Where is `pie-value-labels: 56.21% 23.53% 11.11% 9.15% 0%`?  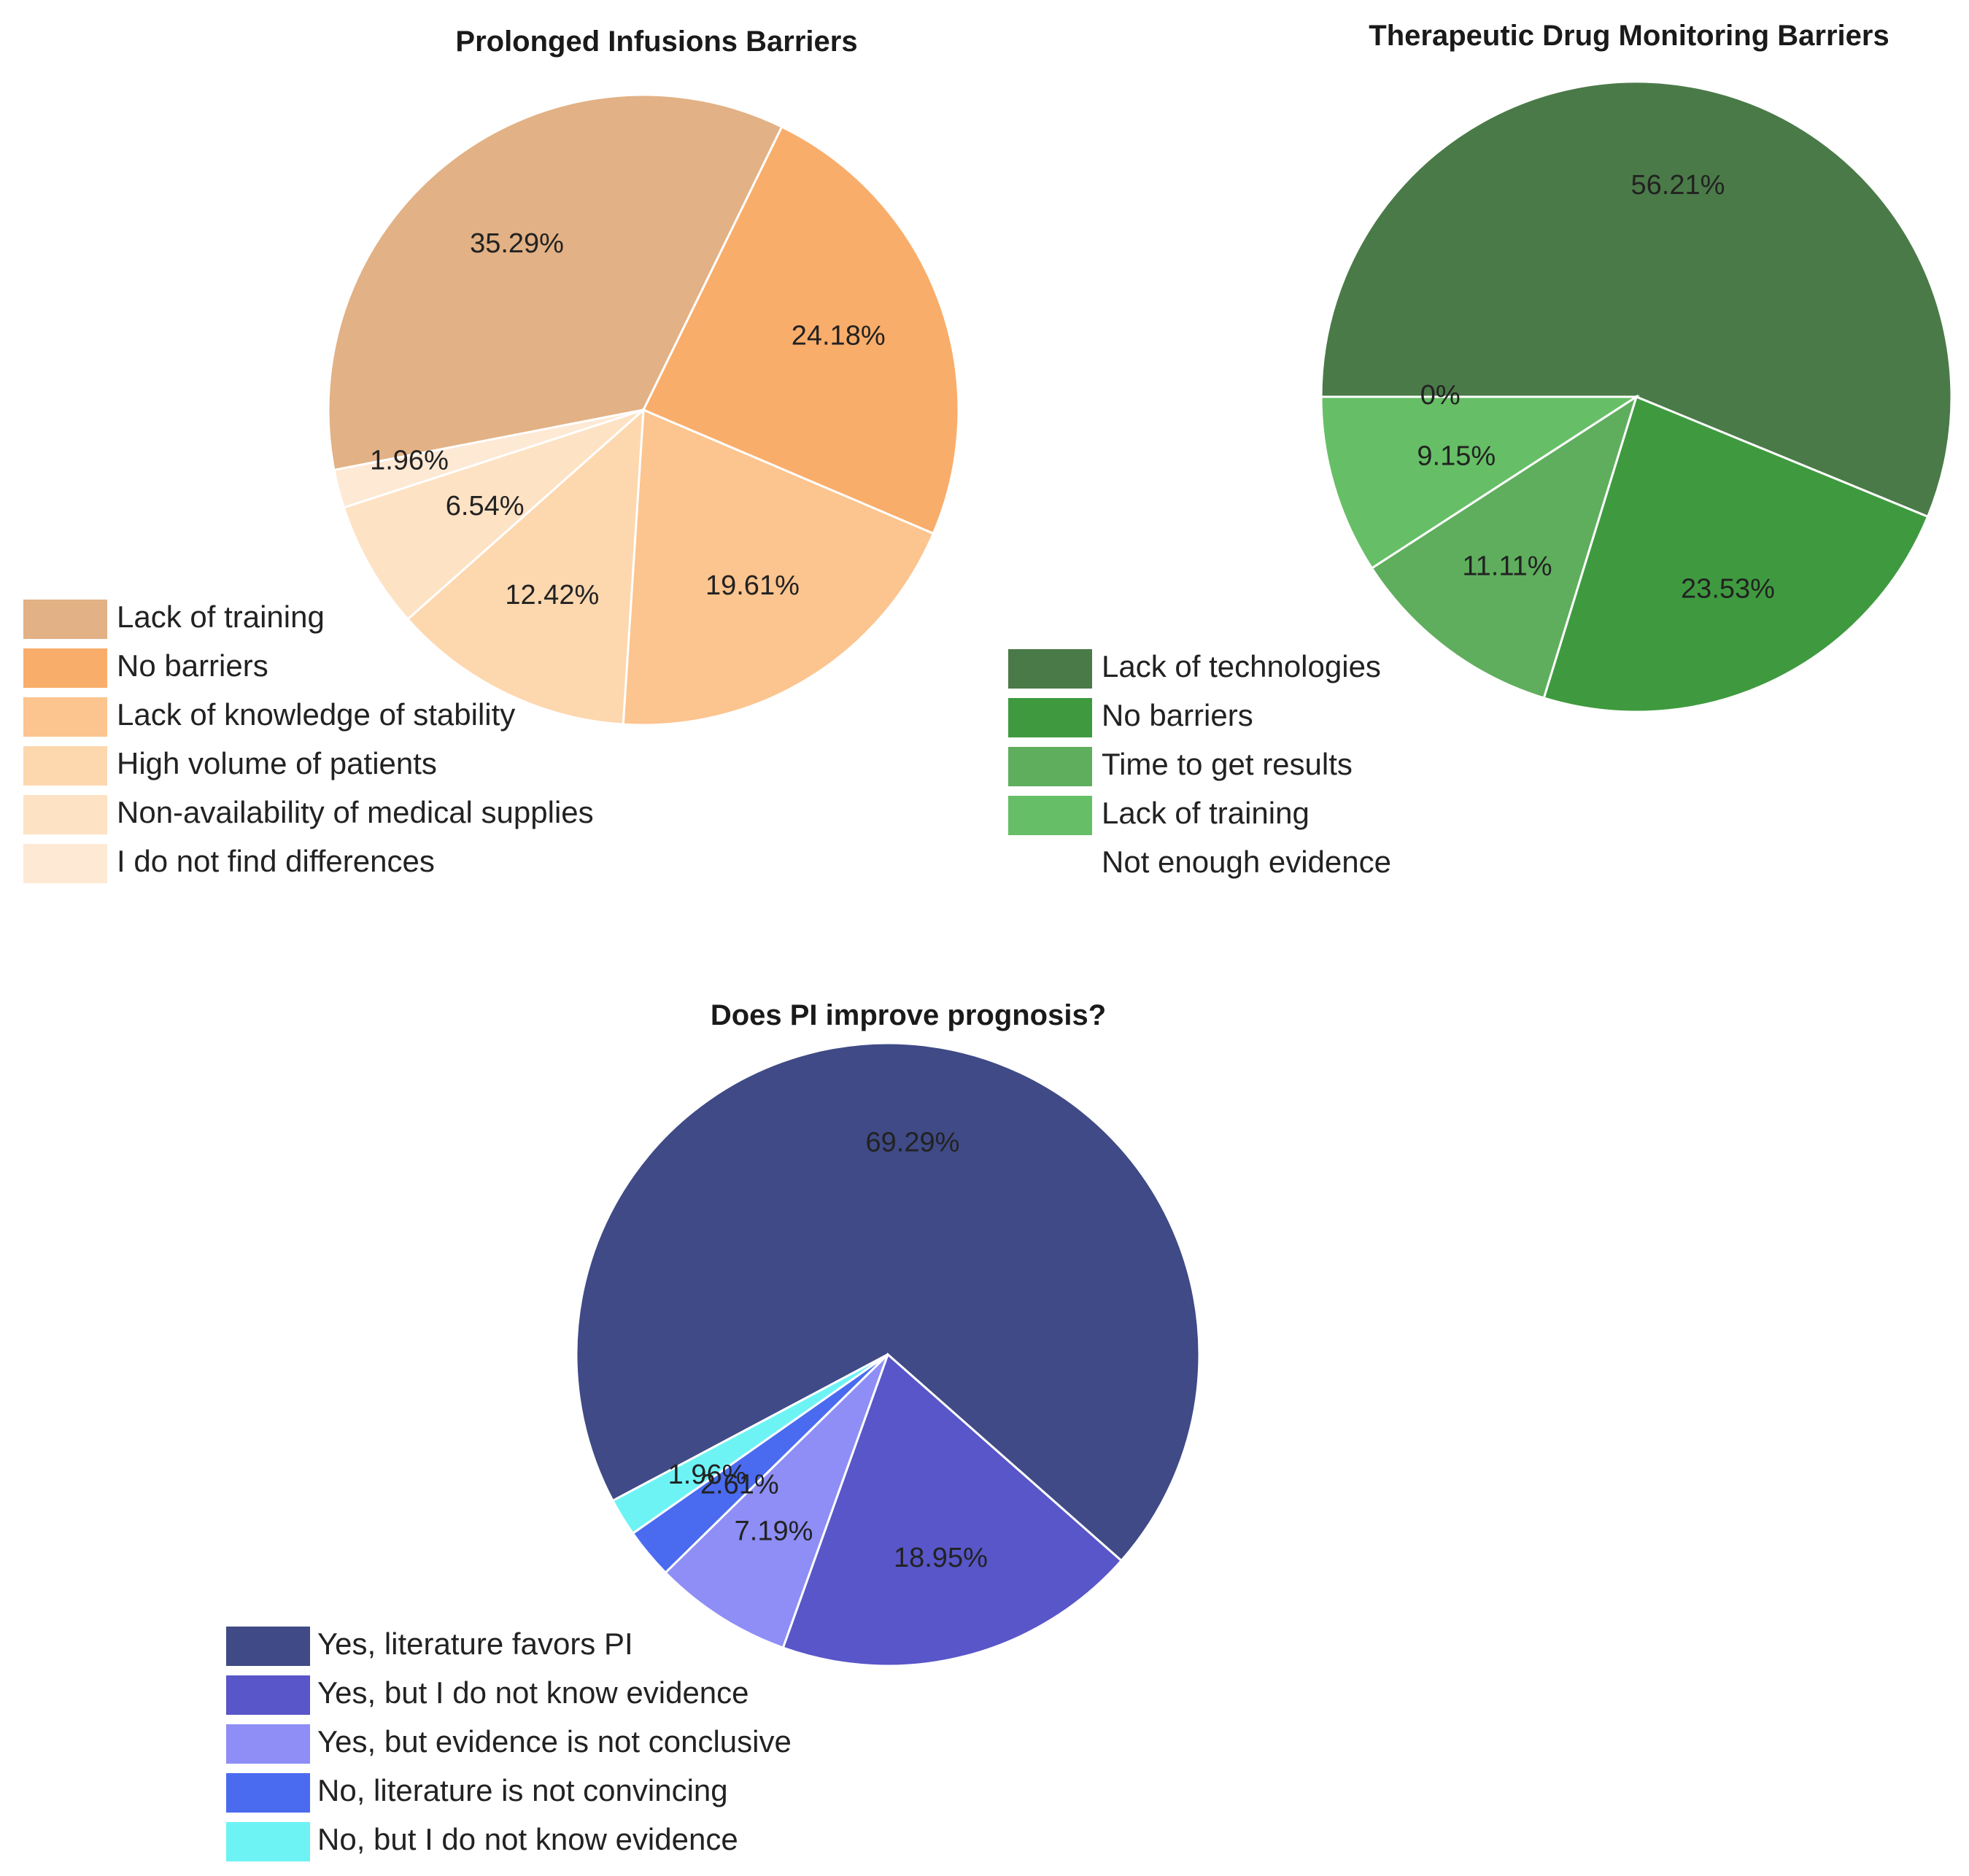
pie-value-labels: 56.21% 23.53% 11.11% 9.15% 0% is located at coordinates (1596, 388).